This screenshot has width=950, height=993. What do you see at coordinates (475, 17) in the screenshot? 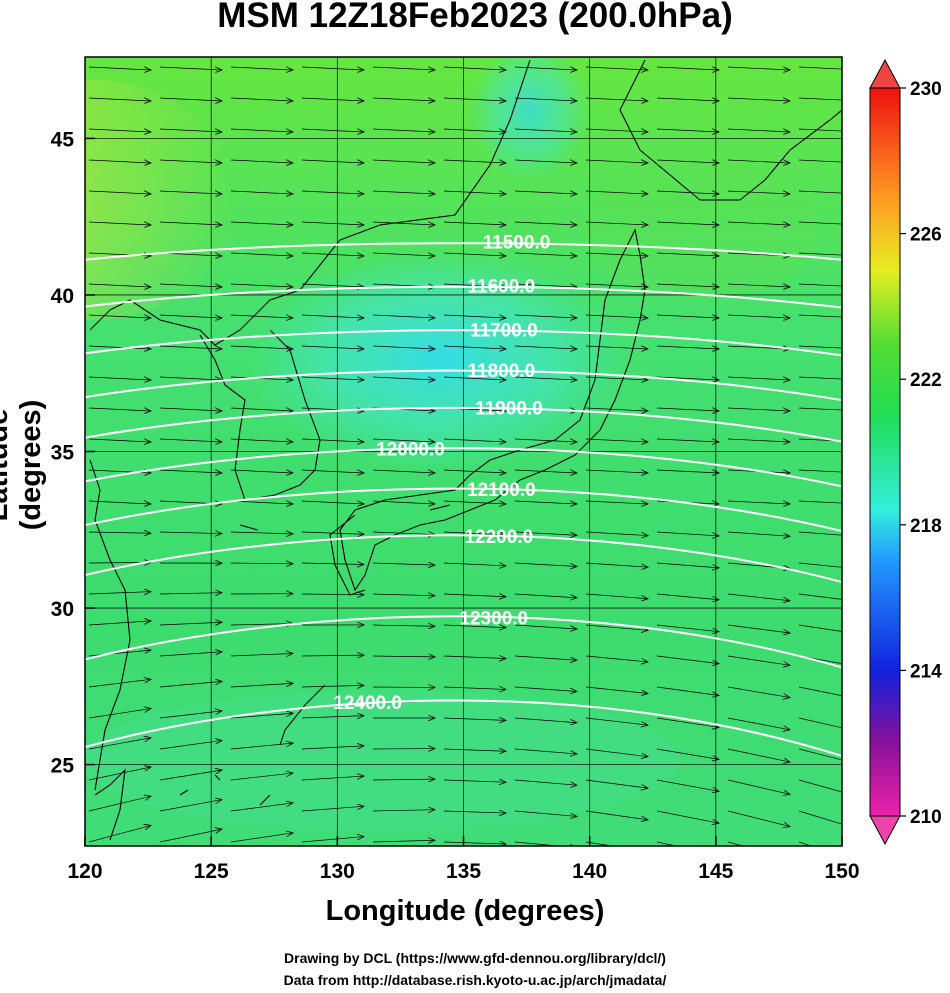
I see `chart-title: MSM 12Z18Feb2023 (200.0hPa)` at bounding box center [475, 17].